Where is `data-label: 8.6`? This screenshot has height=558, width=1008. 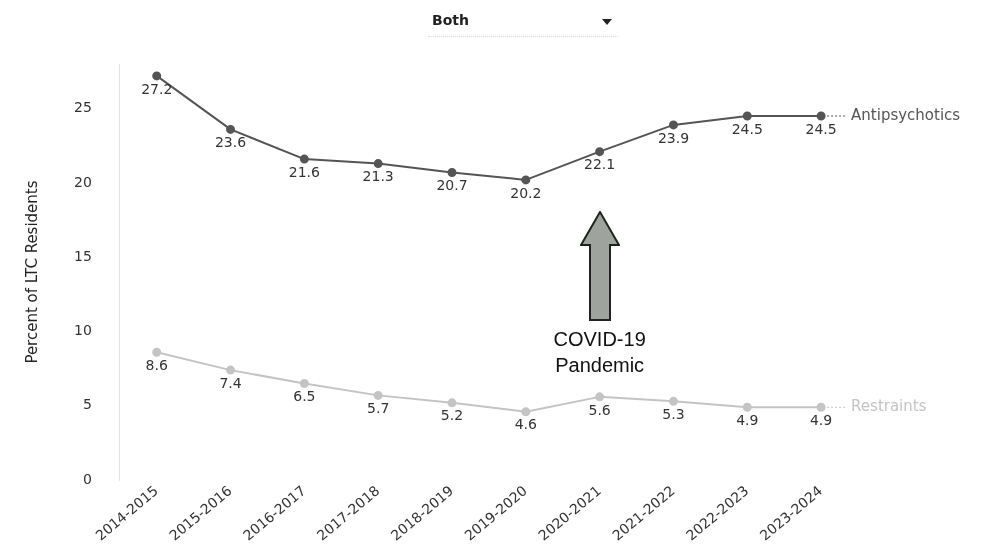
data-label: 8.6 is located at coordinates (156, 364).